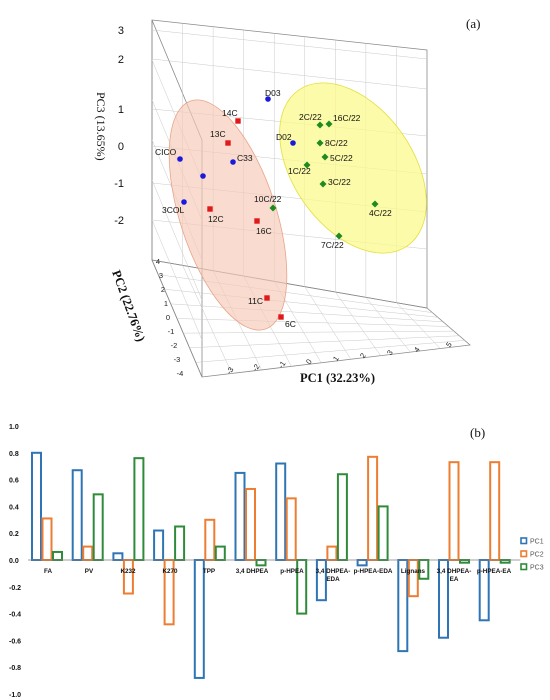  Describe the element at coordinates (121, 60) in the screenshot. I see `z-tick: 2` at that location.